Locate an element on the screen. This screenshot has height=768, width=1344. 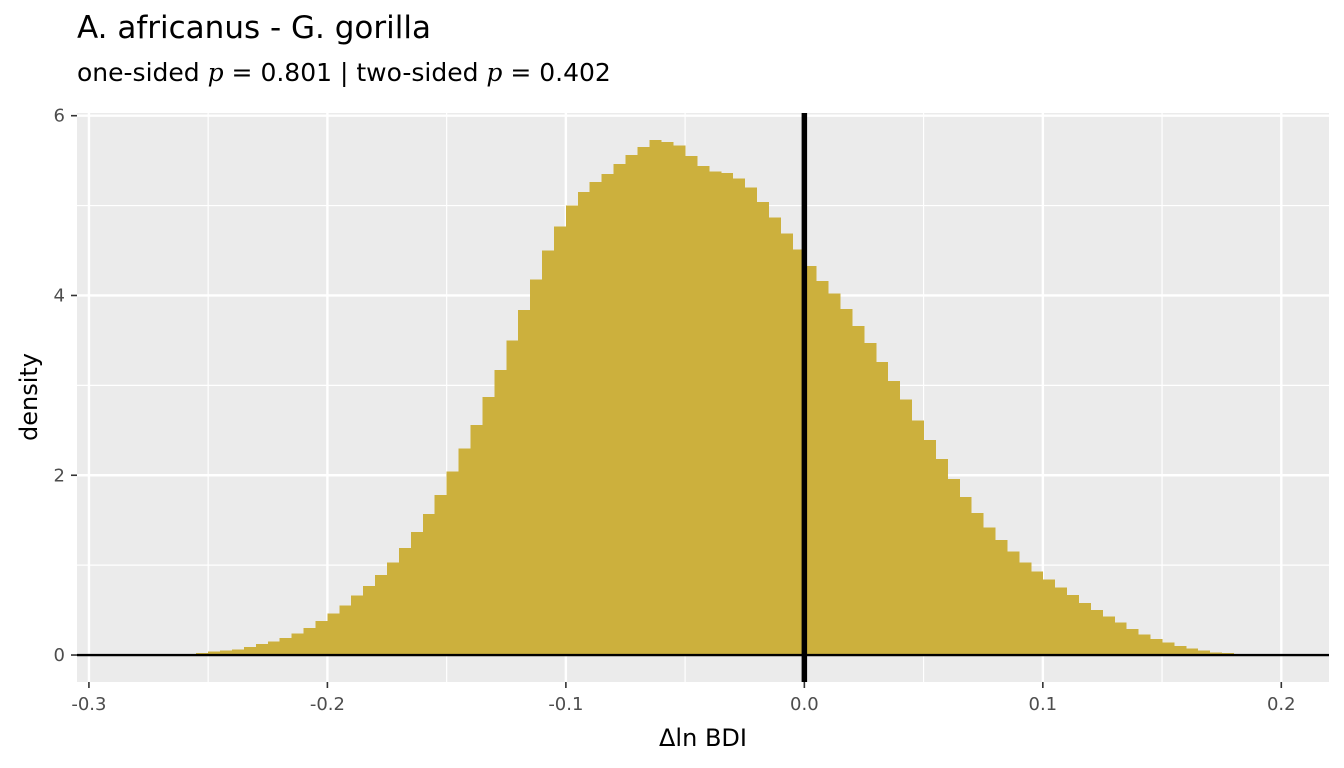
x-tick-label: -0.3 is located at coordinates (88, 704).